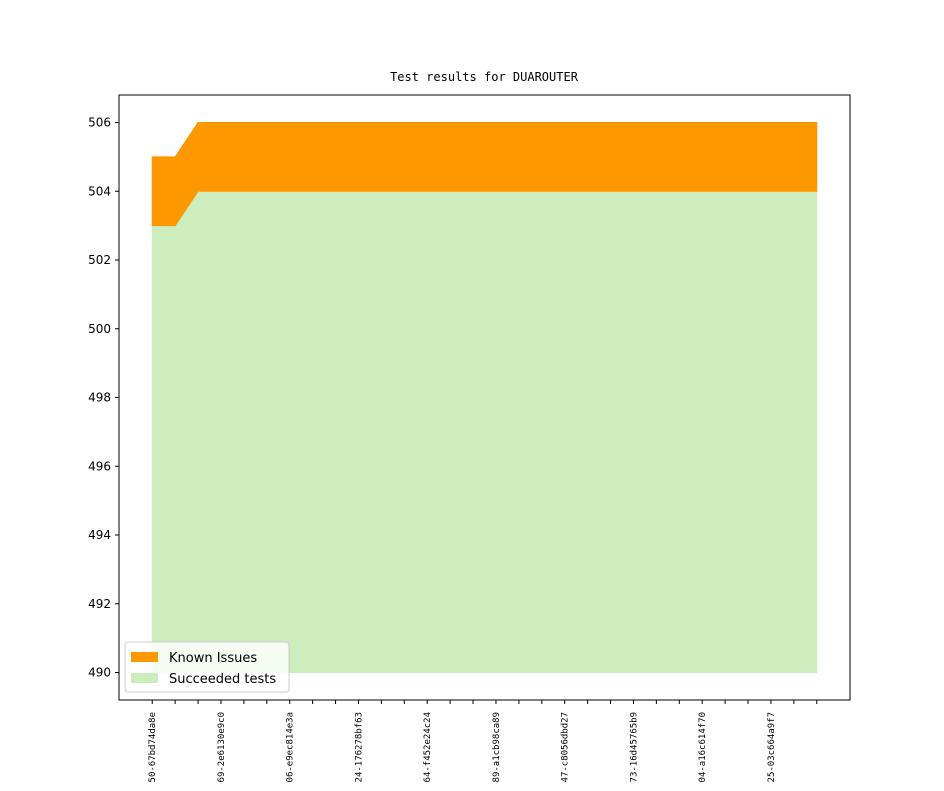 This screenshot has width=944, height=791. I want to click on y-tick-label: 496, so click(99, 466).